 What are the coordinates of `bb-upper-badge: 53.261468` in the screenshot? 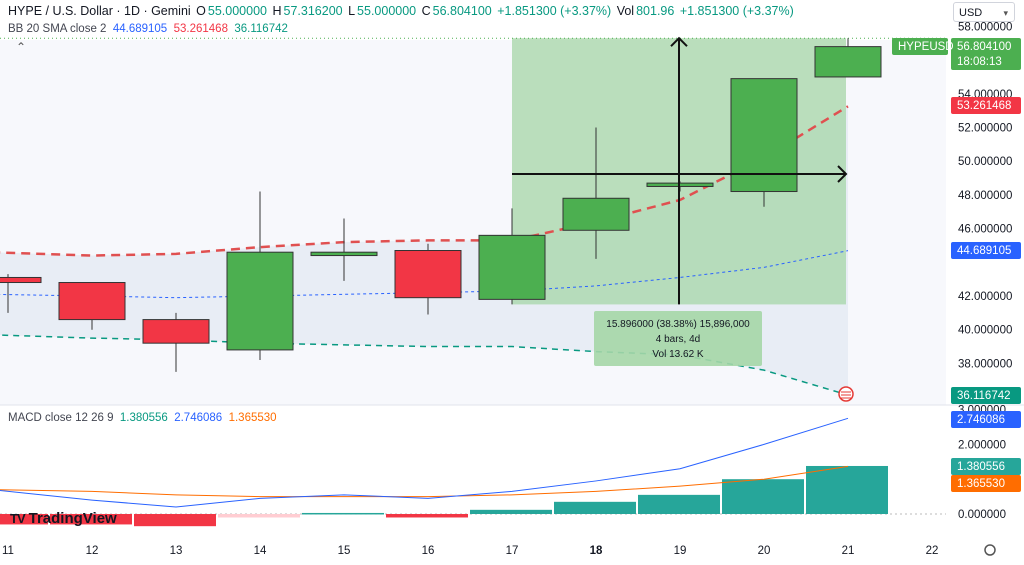 It's located at (986, 105).